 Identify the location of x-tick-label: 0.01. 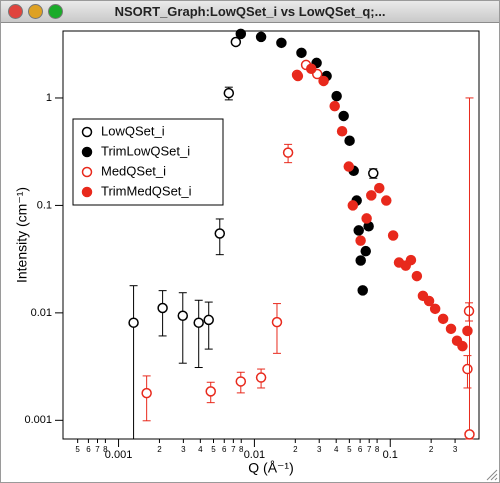
(254, 455).